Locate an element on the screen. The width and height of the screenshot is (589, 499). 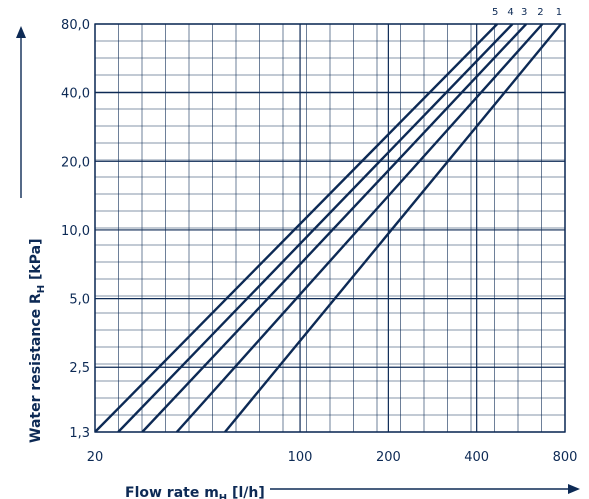
y-axis-arrow is located at coordinates (21, 112).